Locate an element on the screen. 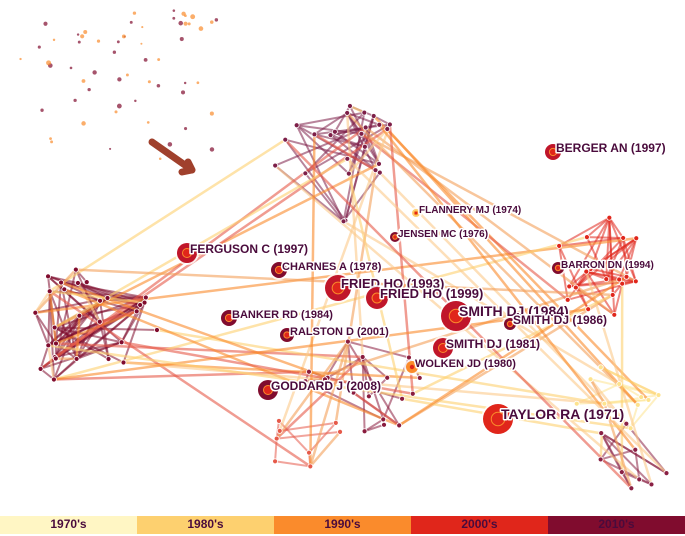  legend: 1970's 1980's 1990's 2000's 2010's is located at coordinates (342, 525).